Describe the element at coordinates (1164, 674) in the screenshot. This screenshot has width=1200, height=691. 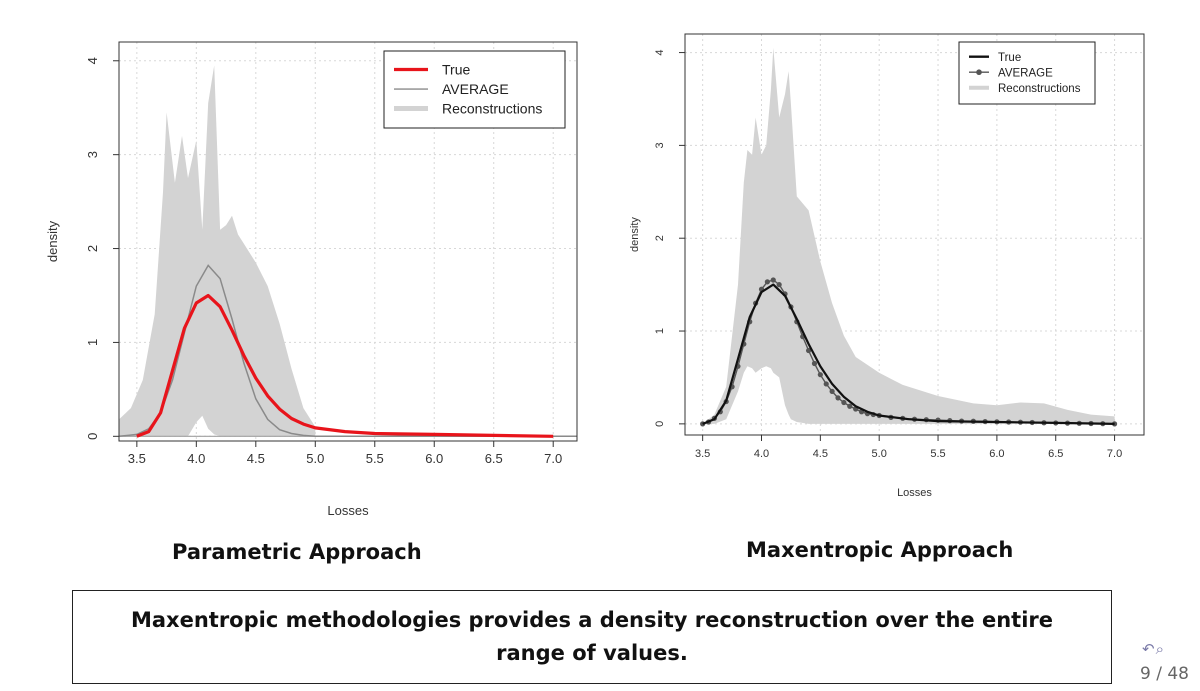
I see `page-number: 9 / 48` at that location.